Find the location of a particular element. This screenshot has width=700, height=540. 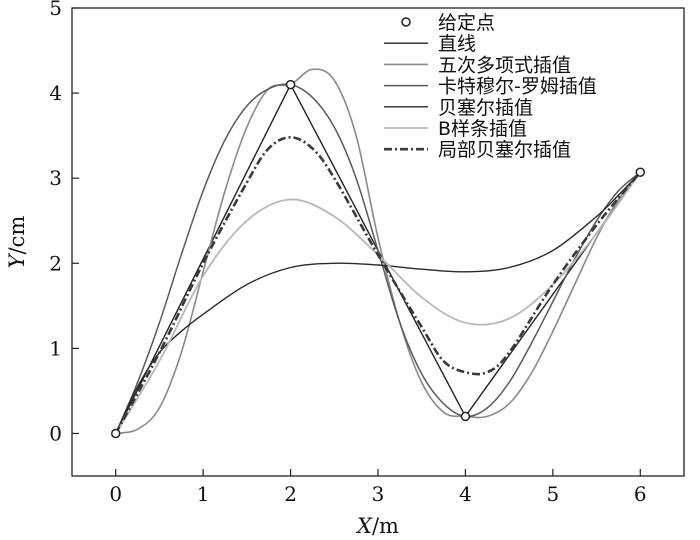

legend-label-1: 五次多项式插值 is located at coordinates (504, 65).